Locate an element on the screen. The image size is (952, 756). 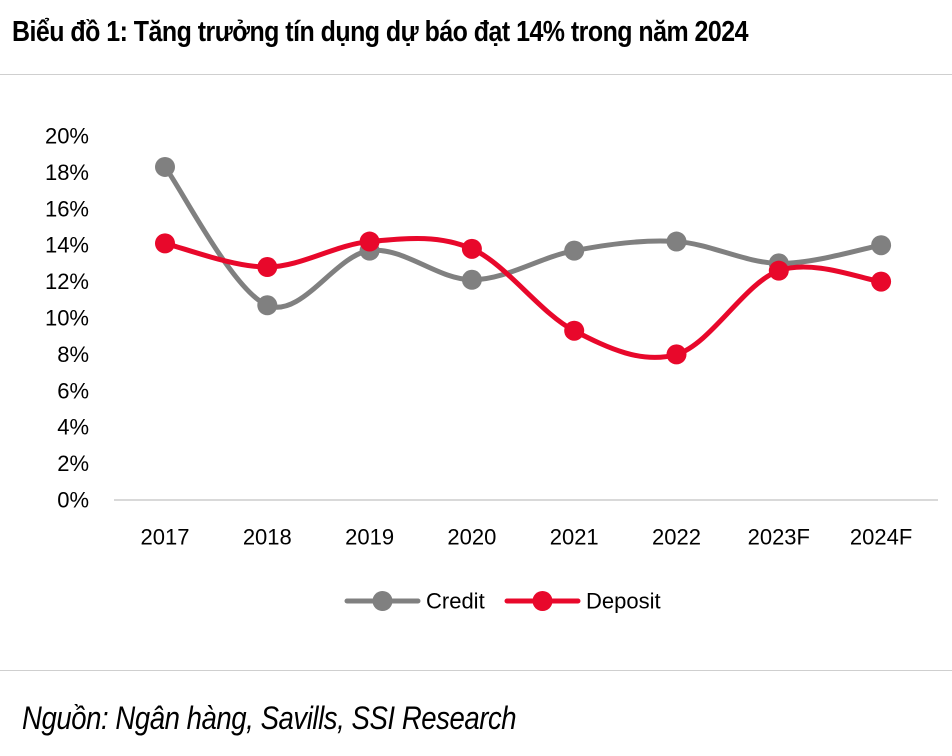
x-tick-label: 2018 is located at coordinates (267, 537).